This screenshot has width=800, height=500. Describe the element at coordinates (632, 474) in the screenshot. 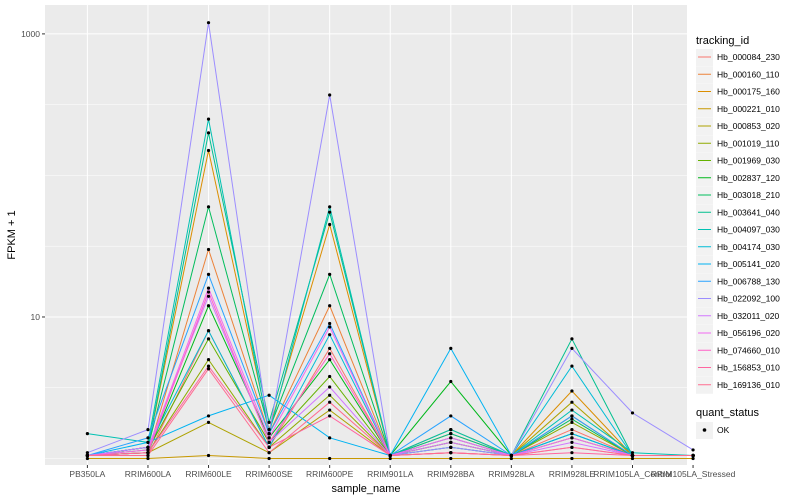

I see `x-tick-label: RRIM105LA_Control` at that location.